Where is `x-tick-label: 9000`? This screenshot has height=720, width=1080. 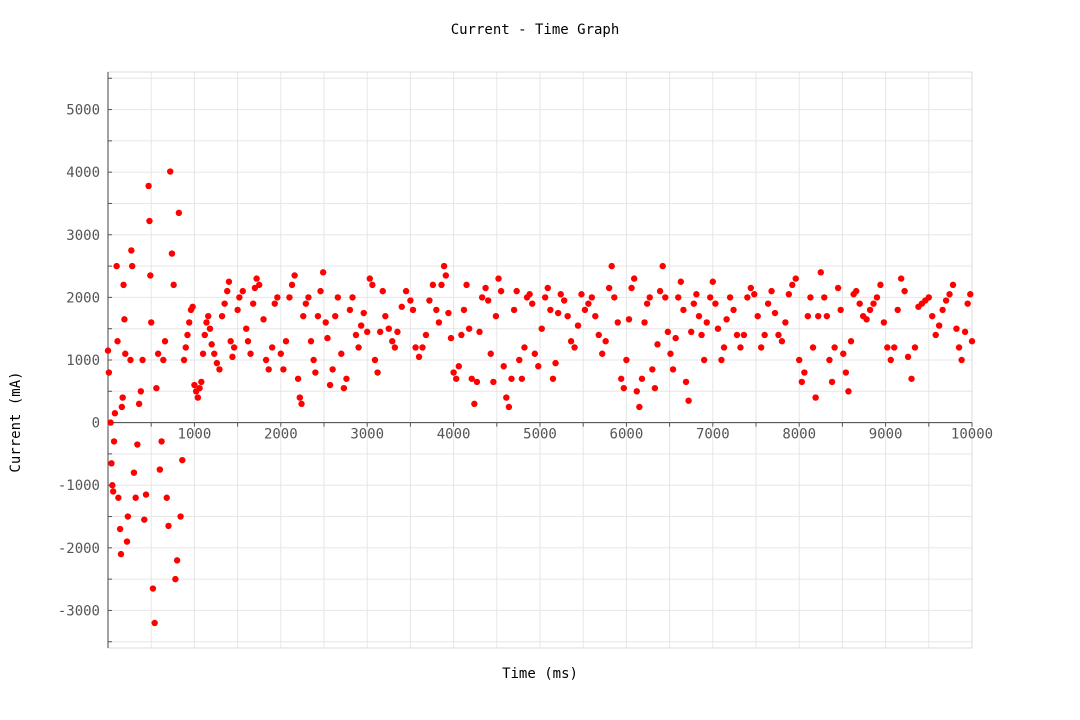 x-tick-label: 9000 is located at coordinates (886, 435).